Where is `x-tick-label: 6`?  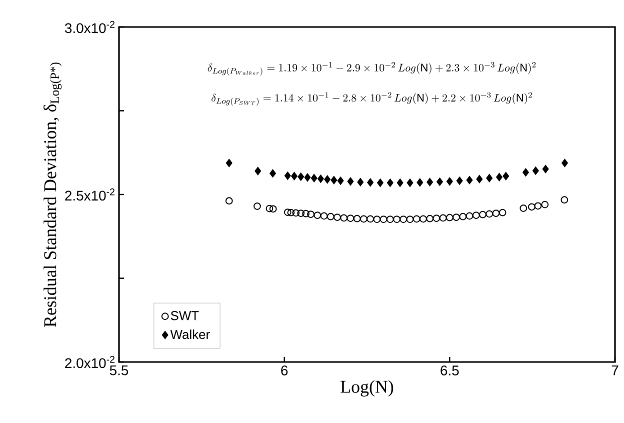
x-tick-label: 6 is located at coordinates (284, 371).